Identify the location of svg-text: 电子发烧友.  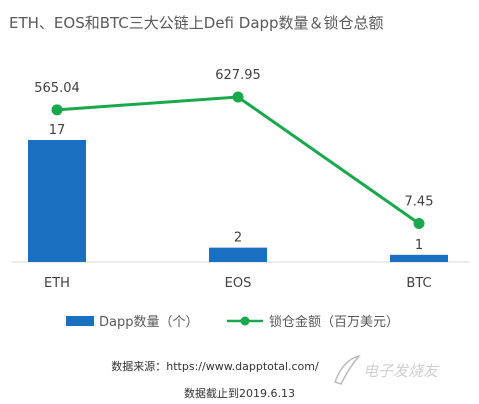
(401, 371).